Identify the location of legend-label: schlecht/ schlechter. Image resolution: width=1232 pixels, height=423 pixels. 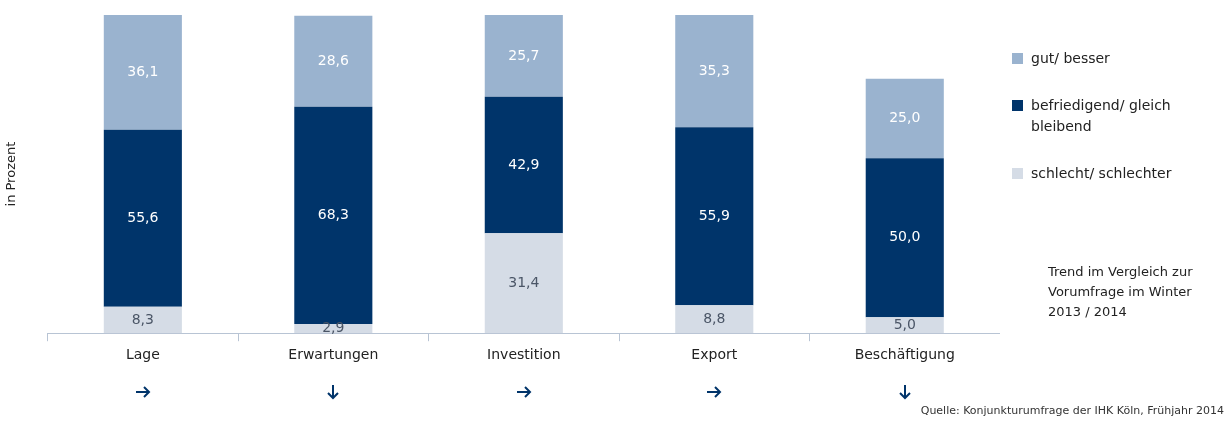
(1101, 173).